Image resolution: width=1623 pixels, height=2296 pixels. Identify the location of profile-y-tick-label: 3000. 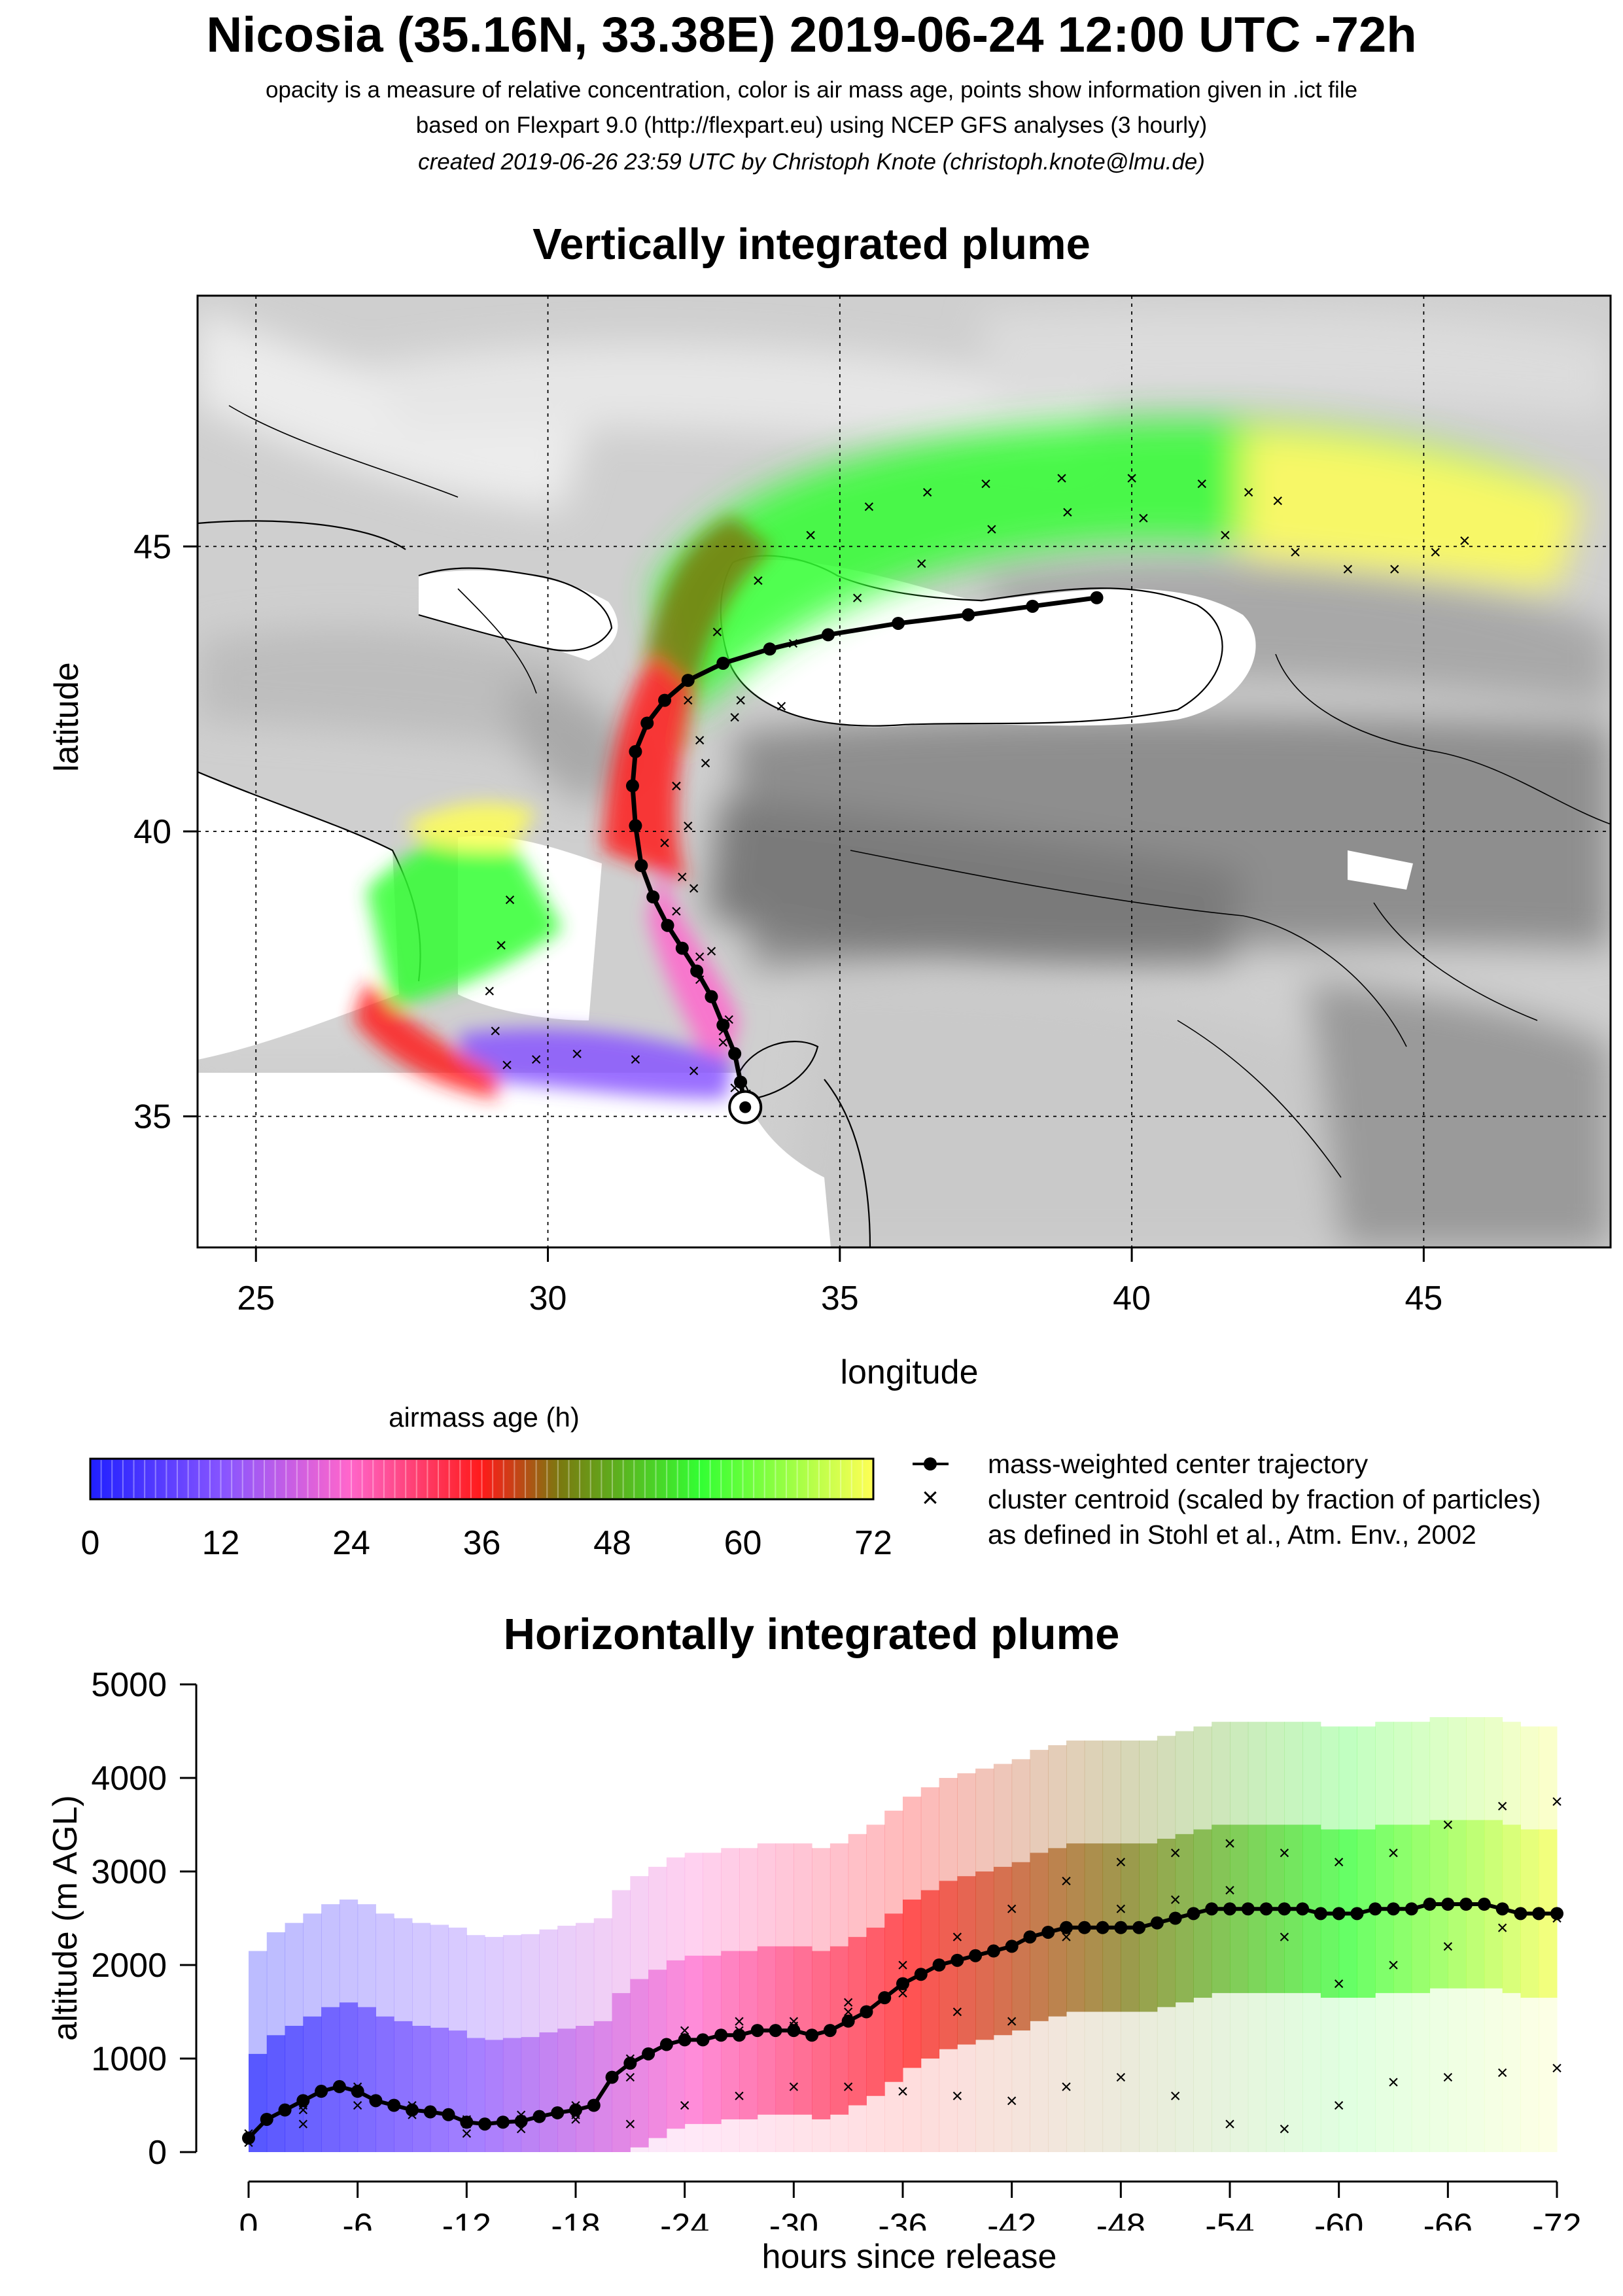
(129, 1872).